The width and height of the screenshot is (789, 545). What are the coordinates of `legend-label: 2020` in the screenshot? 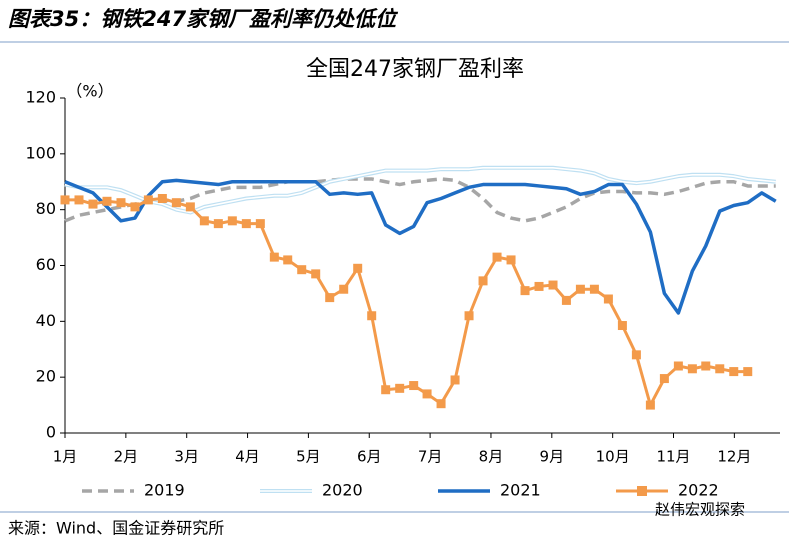 It's located at (342, 490).